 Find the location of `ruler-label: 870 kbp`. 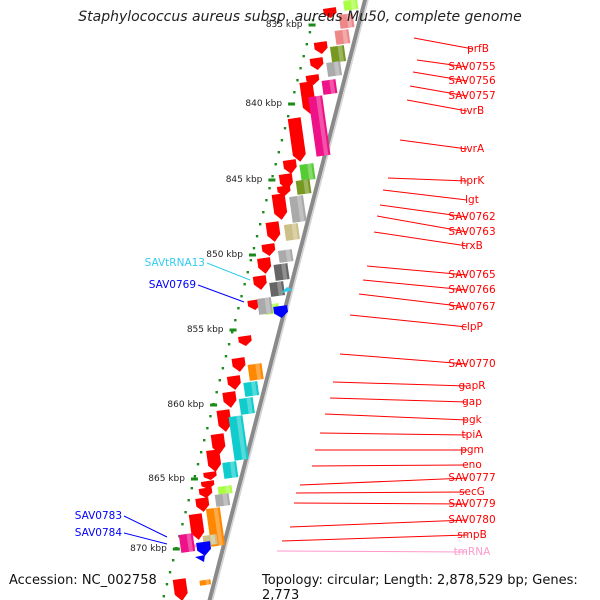

ruler-label: 870 kbp is located at coordinates (148, 549).